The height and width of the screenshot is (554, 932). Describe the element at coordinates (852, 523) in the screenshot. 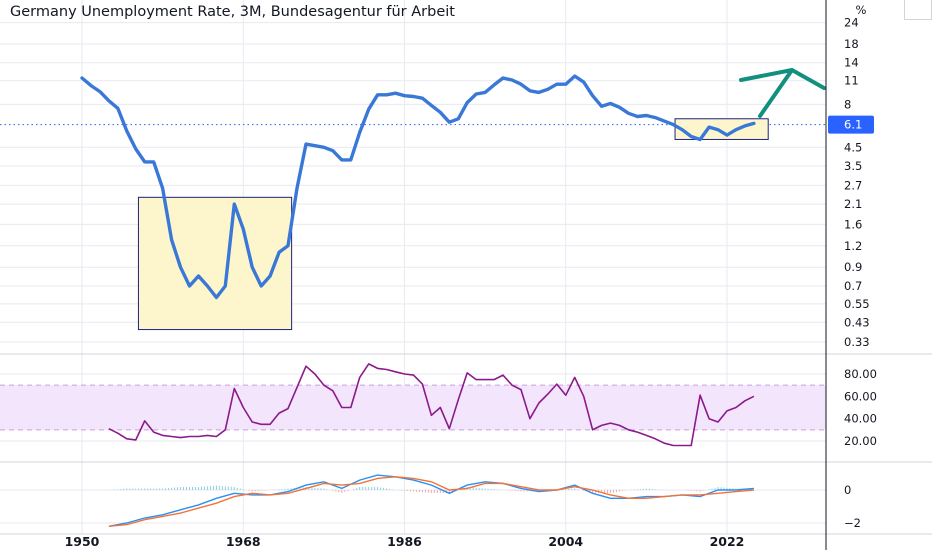

I see `macd-tick-label: −2` at that location.